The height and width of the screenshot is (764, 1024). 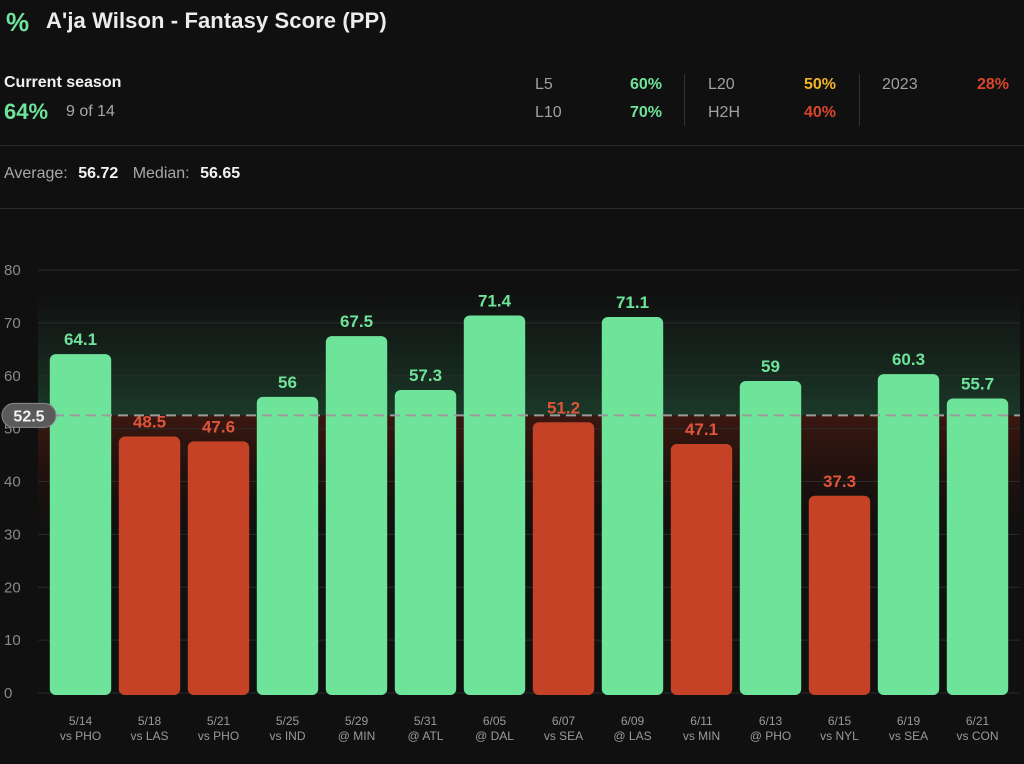 I want to click on bar-value-label: 47.1, so click(x=701, y=429).